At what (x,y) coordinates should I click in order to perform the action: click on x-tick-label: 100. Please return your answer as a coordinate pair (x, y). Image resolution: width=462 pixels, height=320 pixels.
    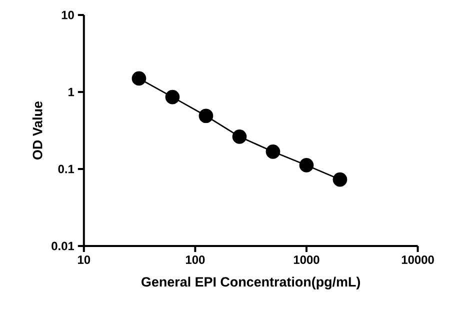
    Looking at the image, I should click on (195, 259).